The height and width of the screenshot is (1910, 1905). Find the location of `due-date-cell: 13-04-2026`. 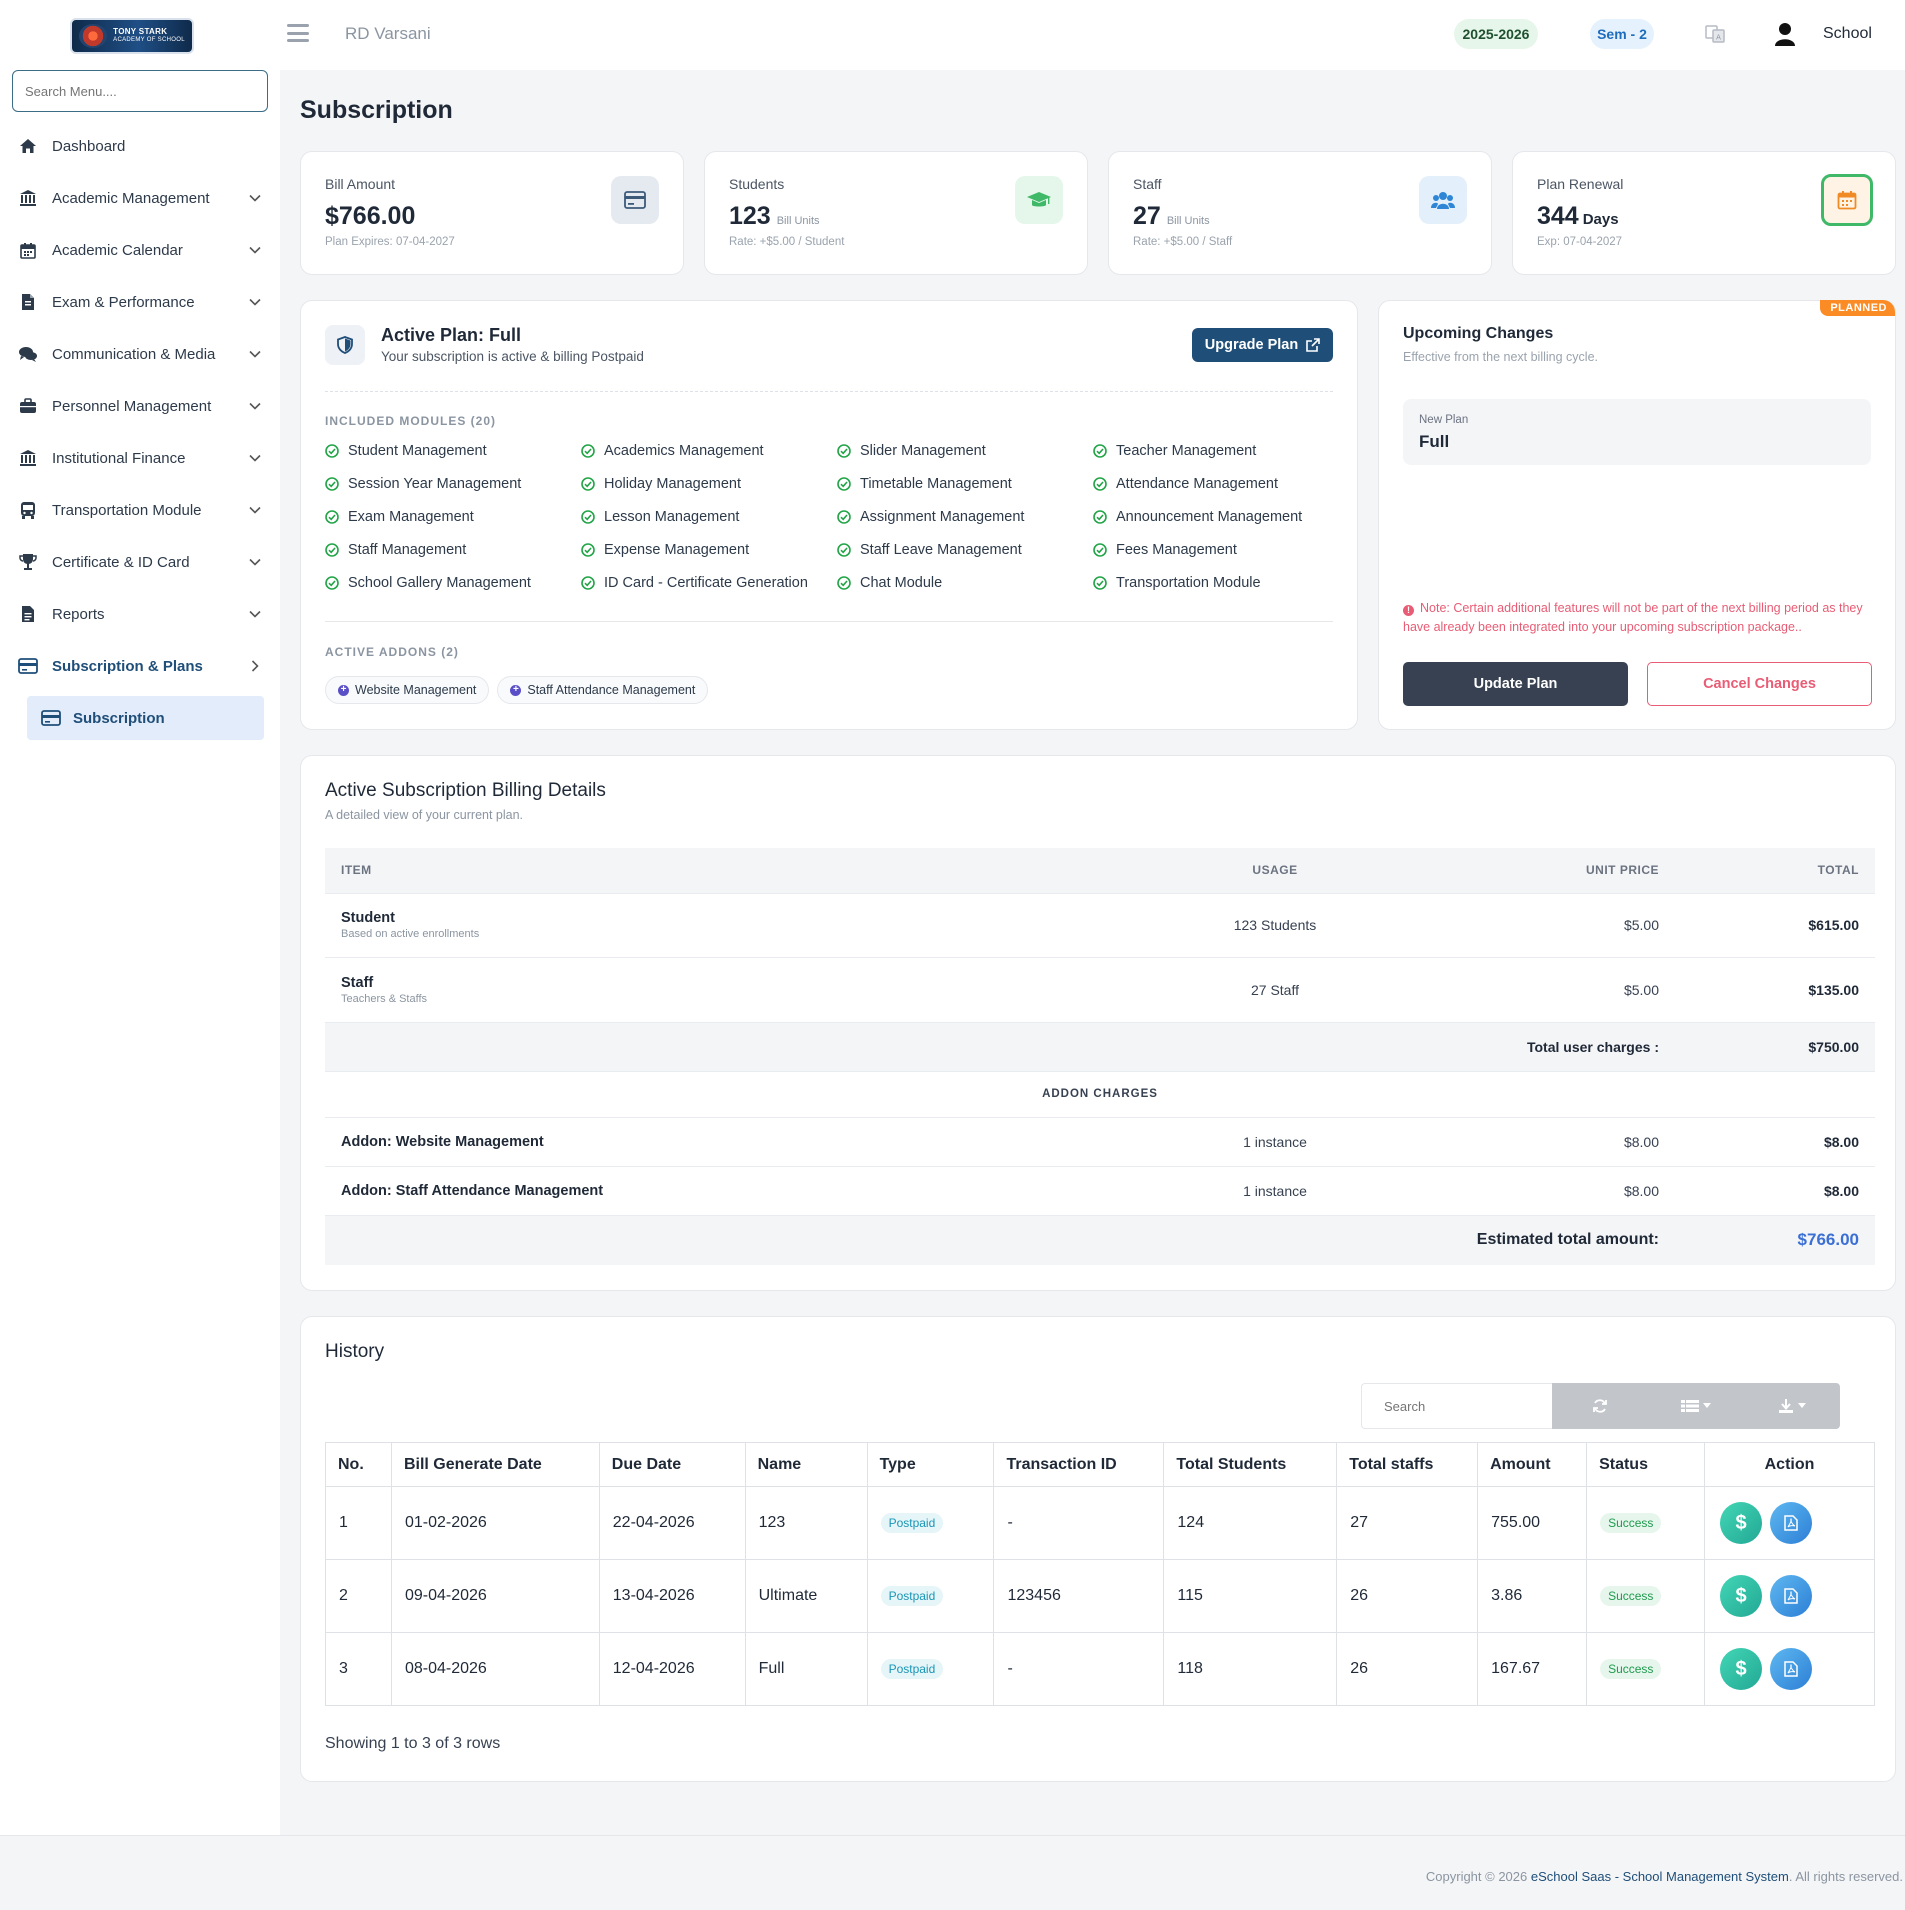

due-date-cell: 13-04-2026 is located at coordinates (672, 1596).